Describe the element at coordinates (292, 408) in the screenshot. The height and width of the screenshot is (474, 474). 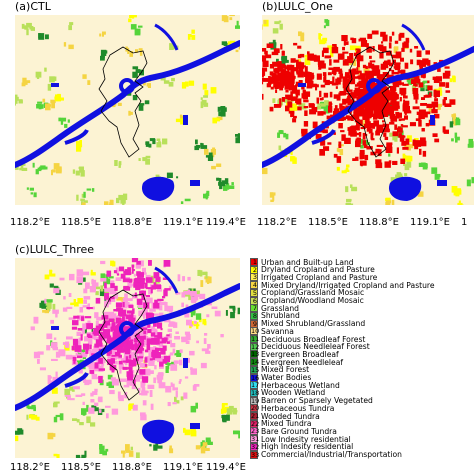
I see `legend-item: 20 Herbaceous Tundra` at that location.